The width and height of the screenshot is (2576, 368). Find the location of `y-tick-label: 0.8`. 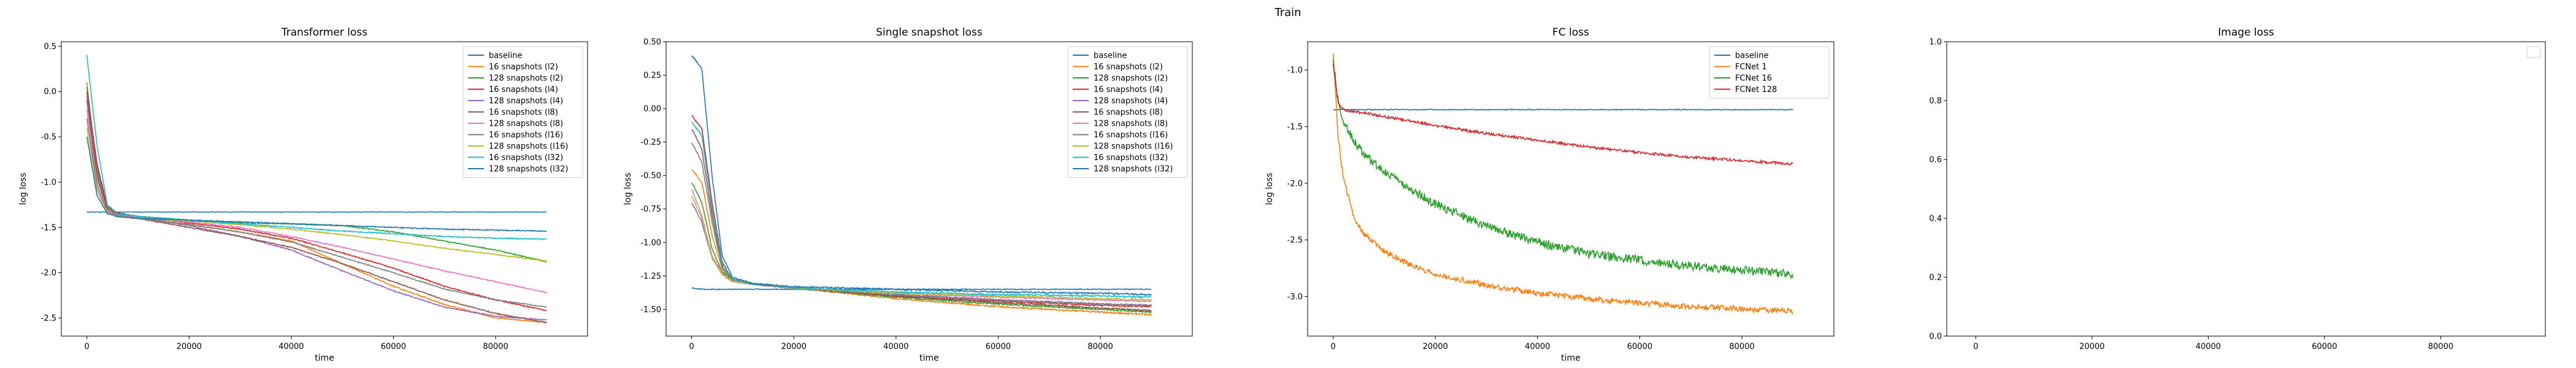

y-tick-label: 0.8 is located at coordinates (1935, 101).